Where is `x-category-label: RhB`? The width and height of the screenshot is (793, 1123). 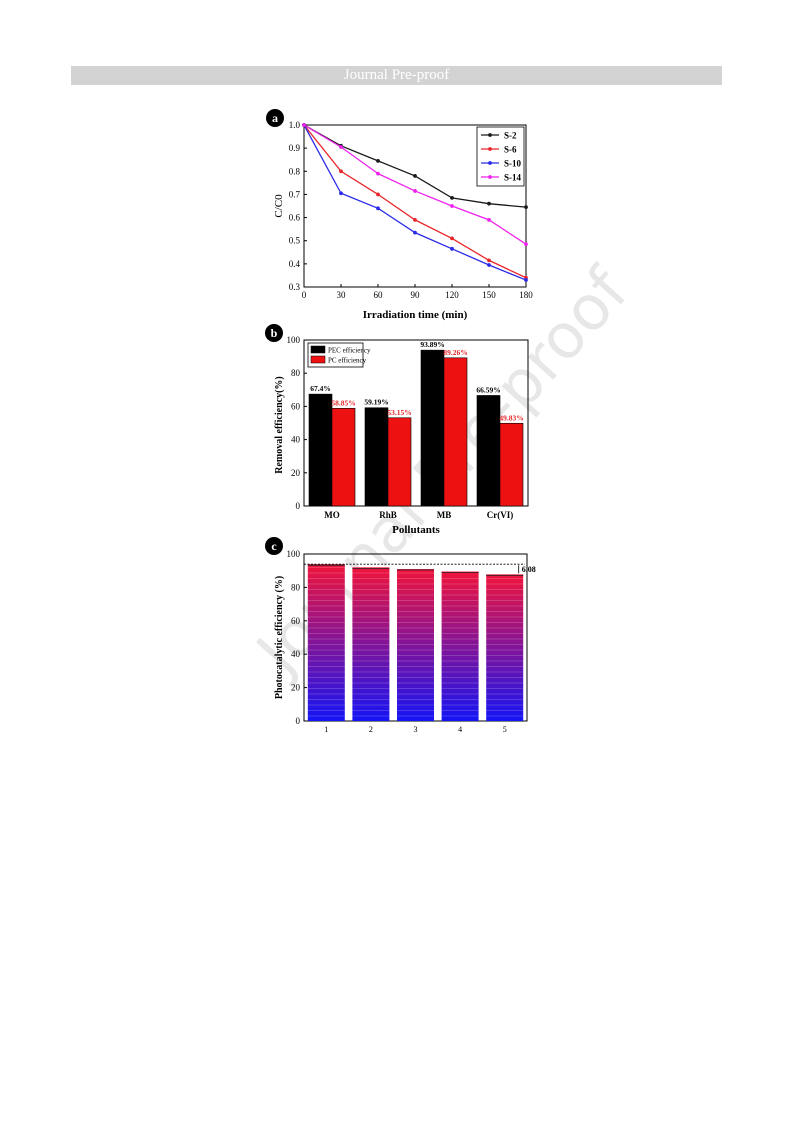 x-category-label: RhB is located at coordinates (388, 515).